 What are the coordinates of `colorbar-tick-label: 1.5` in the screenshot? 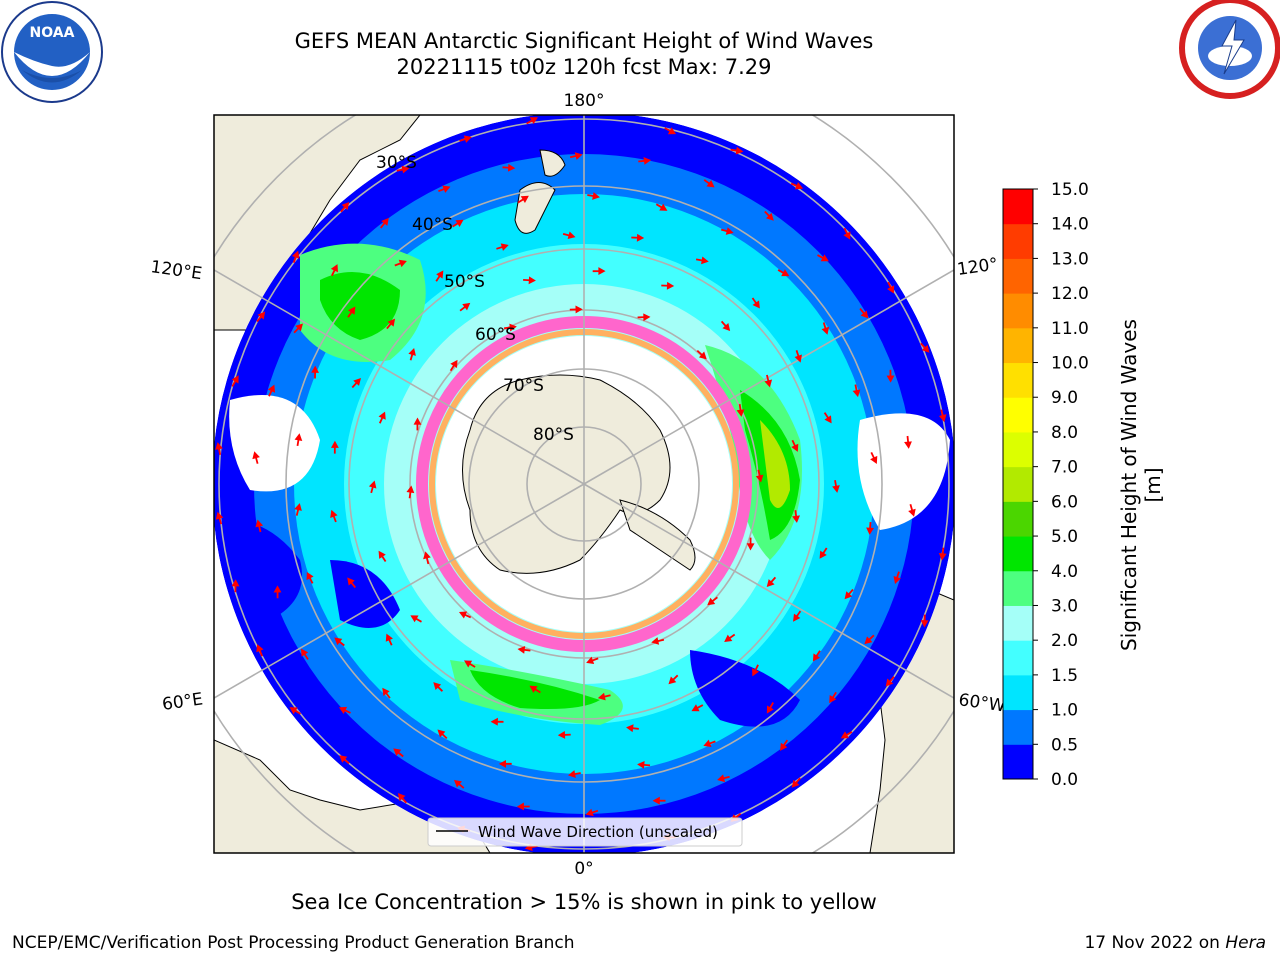 It's located at (1064, 676).